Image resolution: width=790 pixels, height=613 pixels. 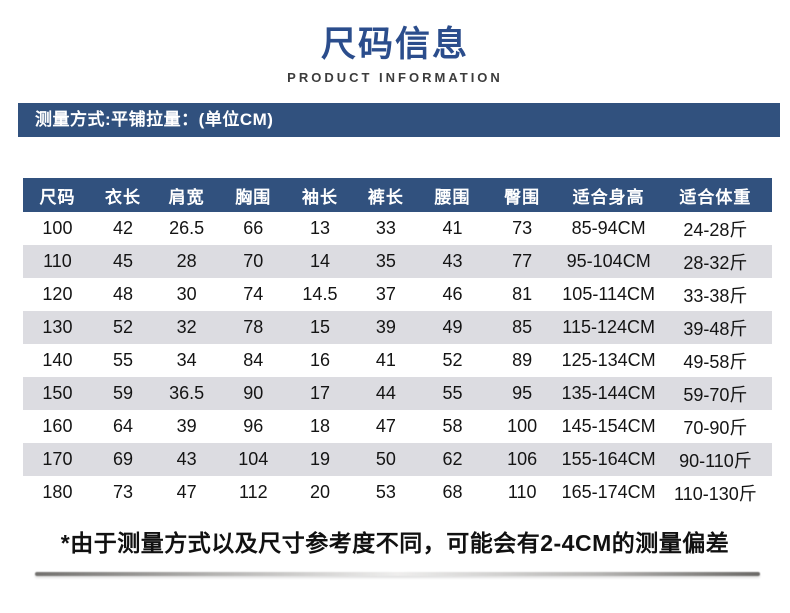 I want to click on table-cell: 112, so click(x=253, y=492).